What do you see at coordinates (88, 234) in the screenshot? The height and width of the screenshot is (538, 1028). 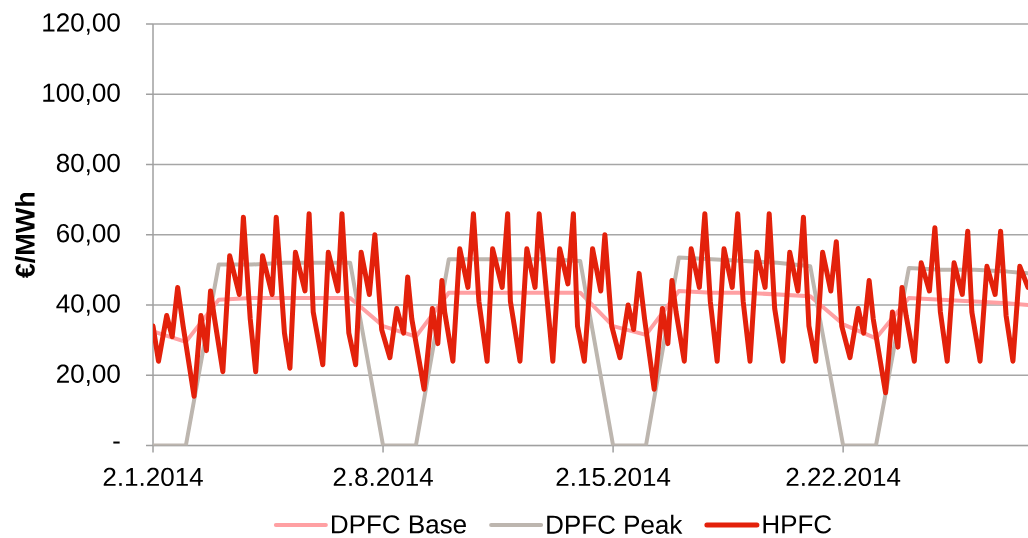 I see `y-tick-label: 60,00` at bounding box center [88, 234].